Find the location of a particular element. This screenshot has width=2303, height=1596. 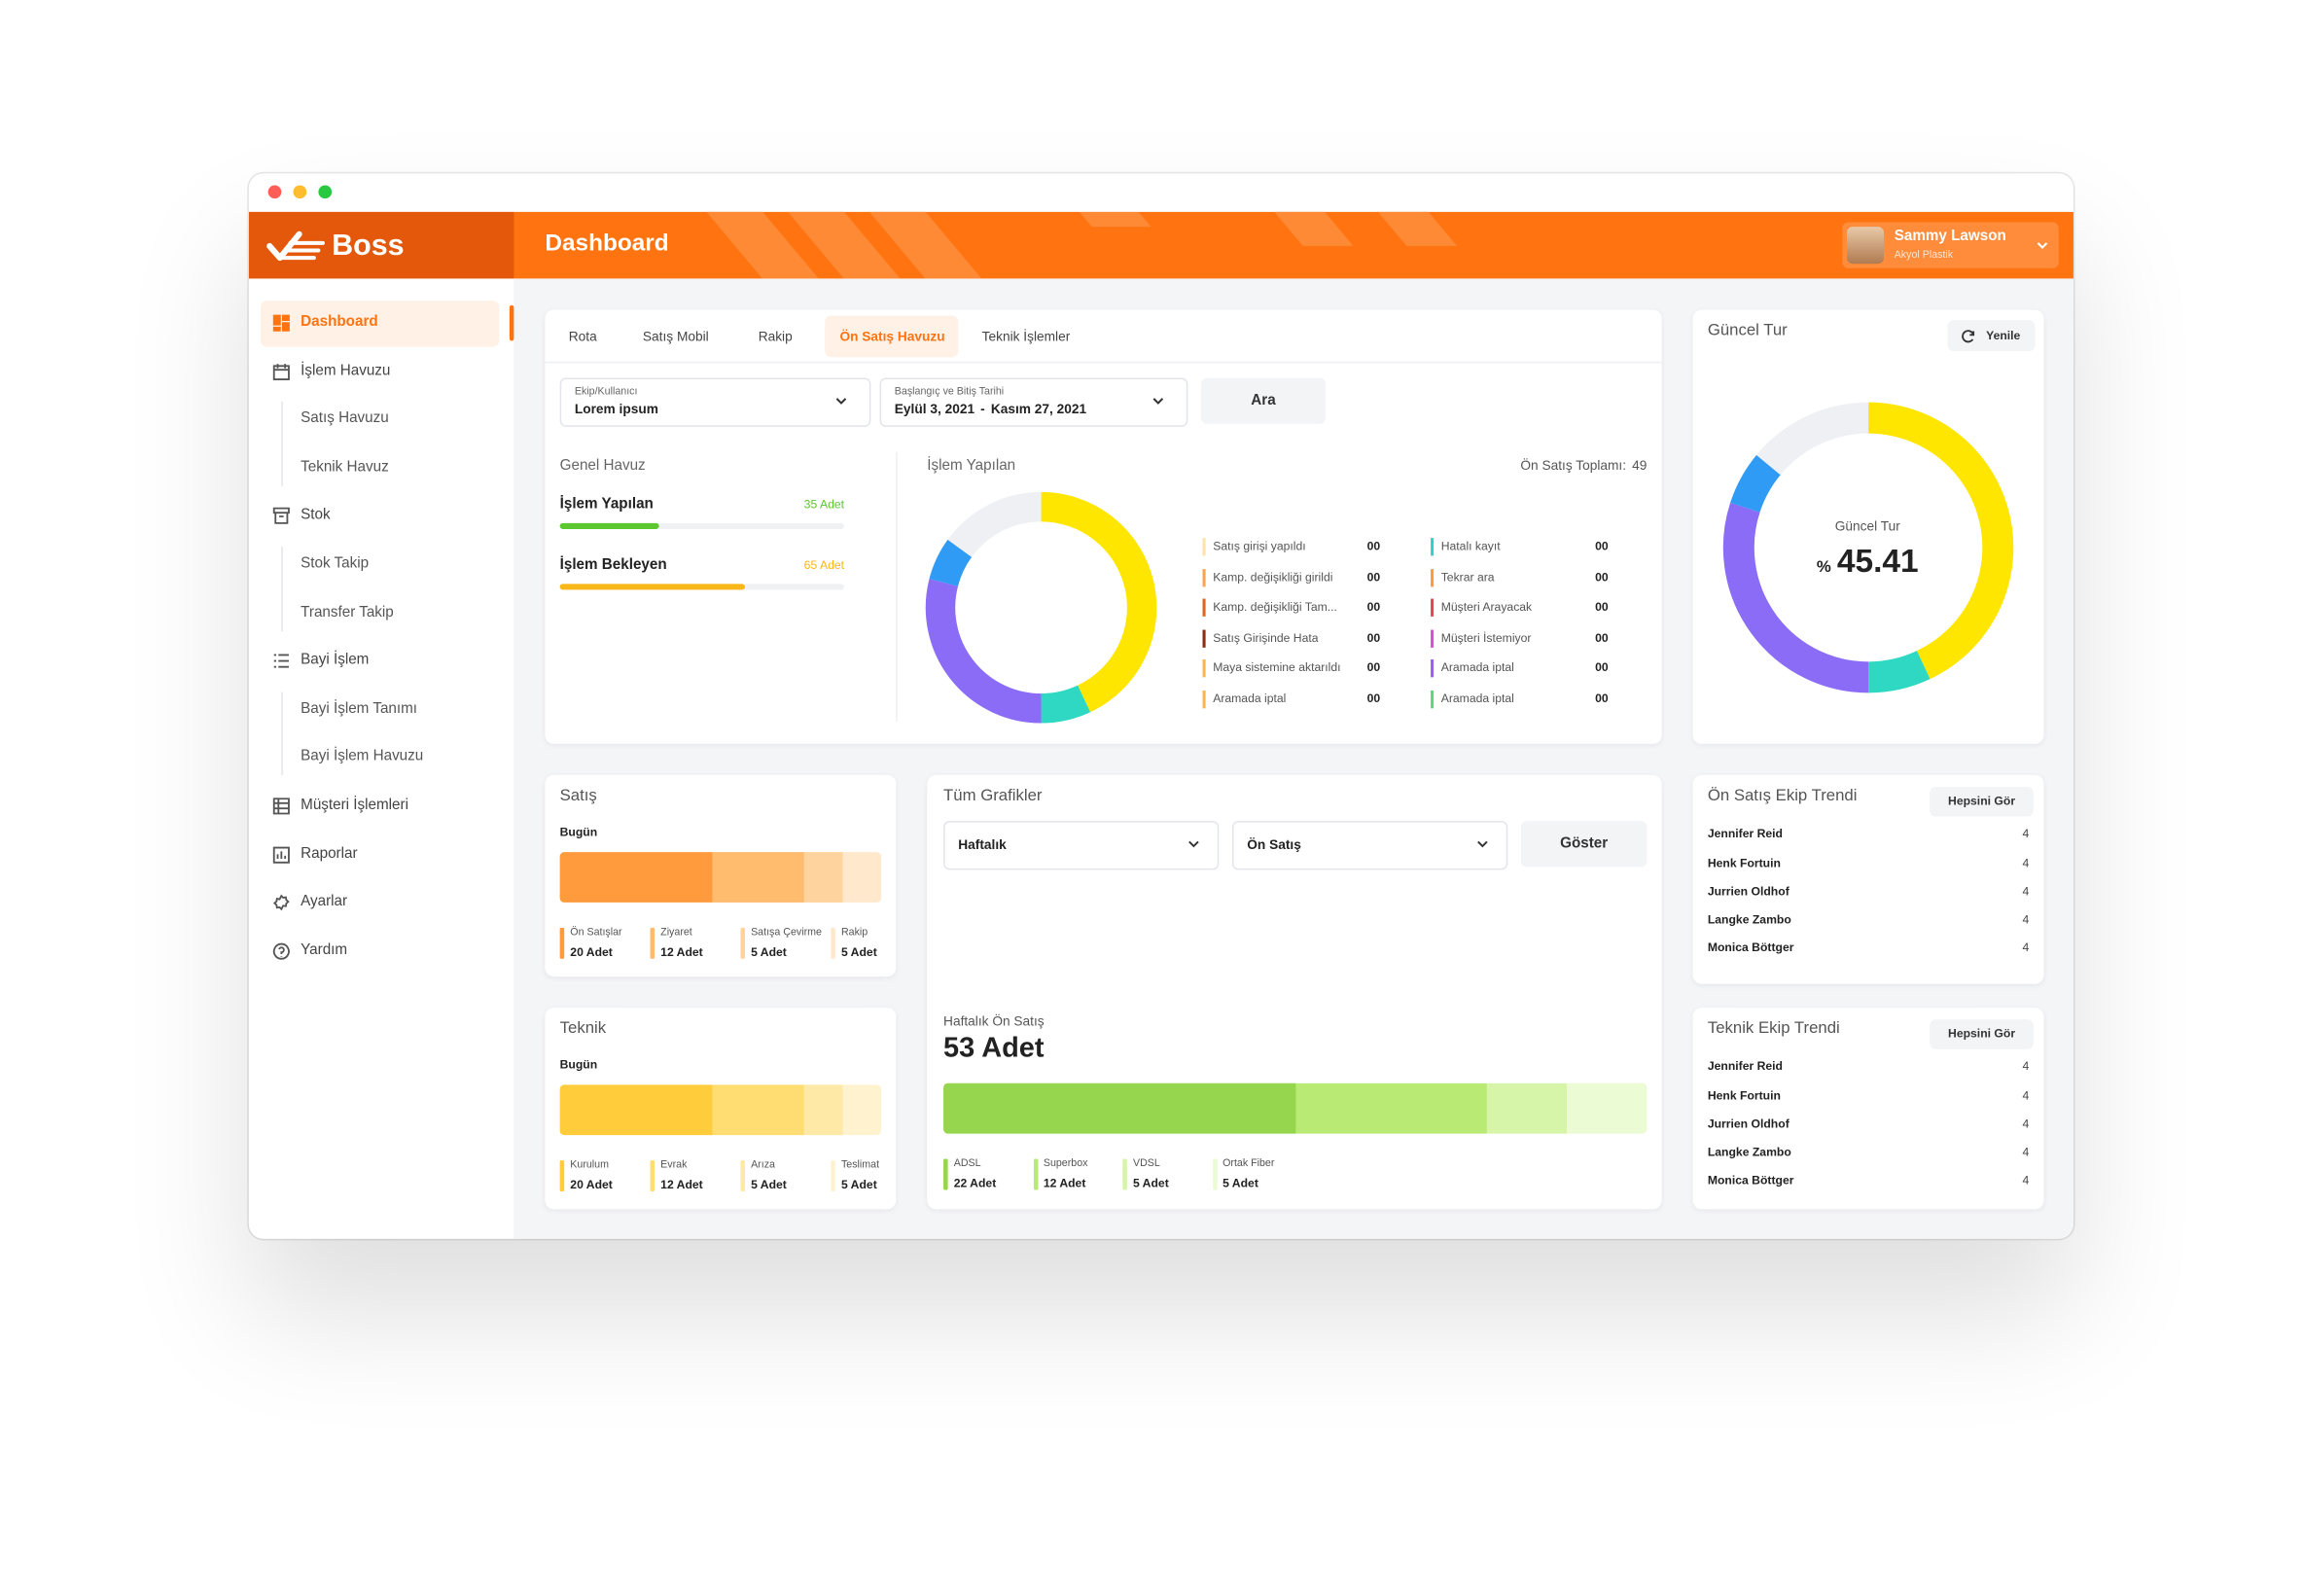

show-button: Göster is located at coordinates (1584, 845).